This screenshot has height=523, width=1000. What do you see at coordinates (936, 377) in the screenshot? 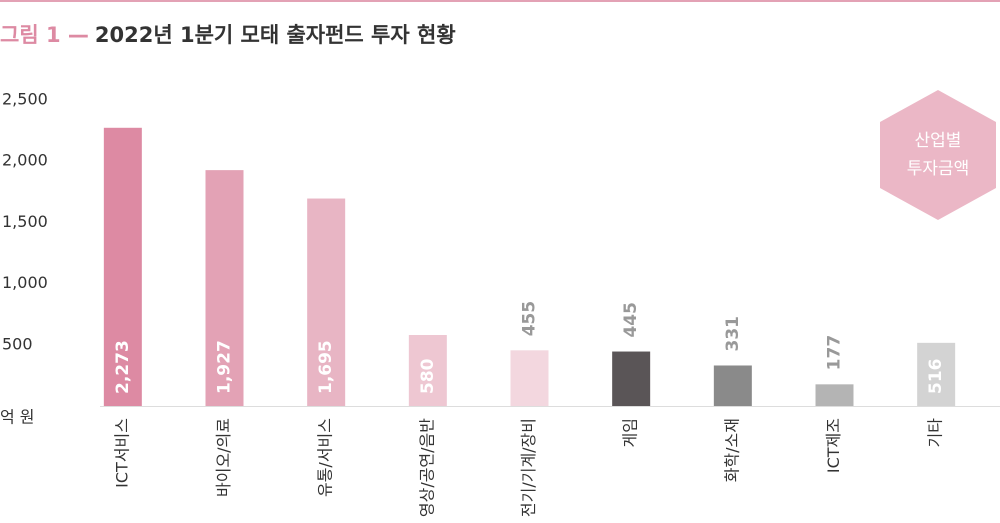
I see `value-label: 516` at bounding box center [936, 377].